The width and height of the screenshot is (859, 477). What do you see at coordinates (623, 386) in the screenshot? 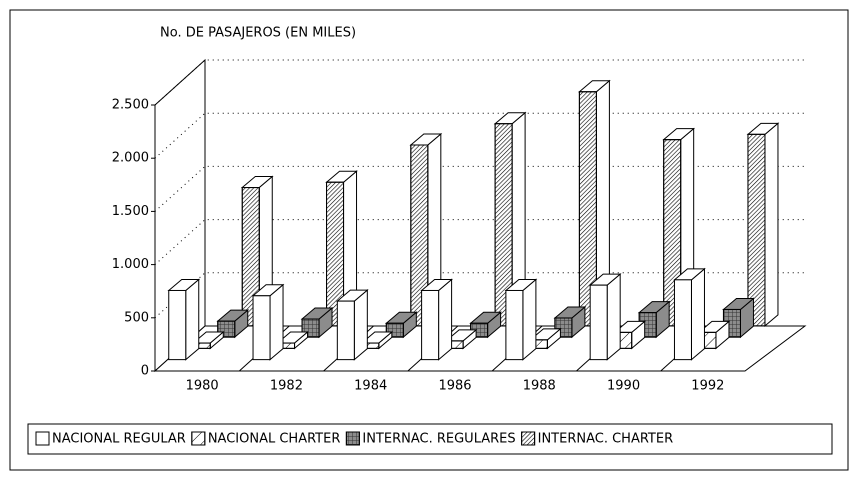
I see `x-tick-label: 1990` at bounding box center [623, 386].